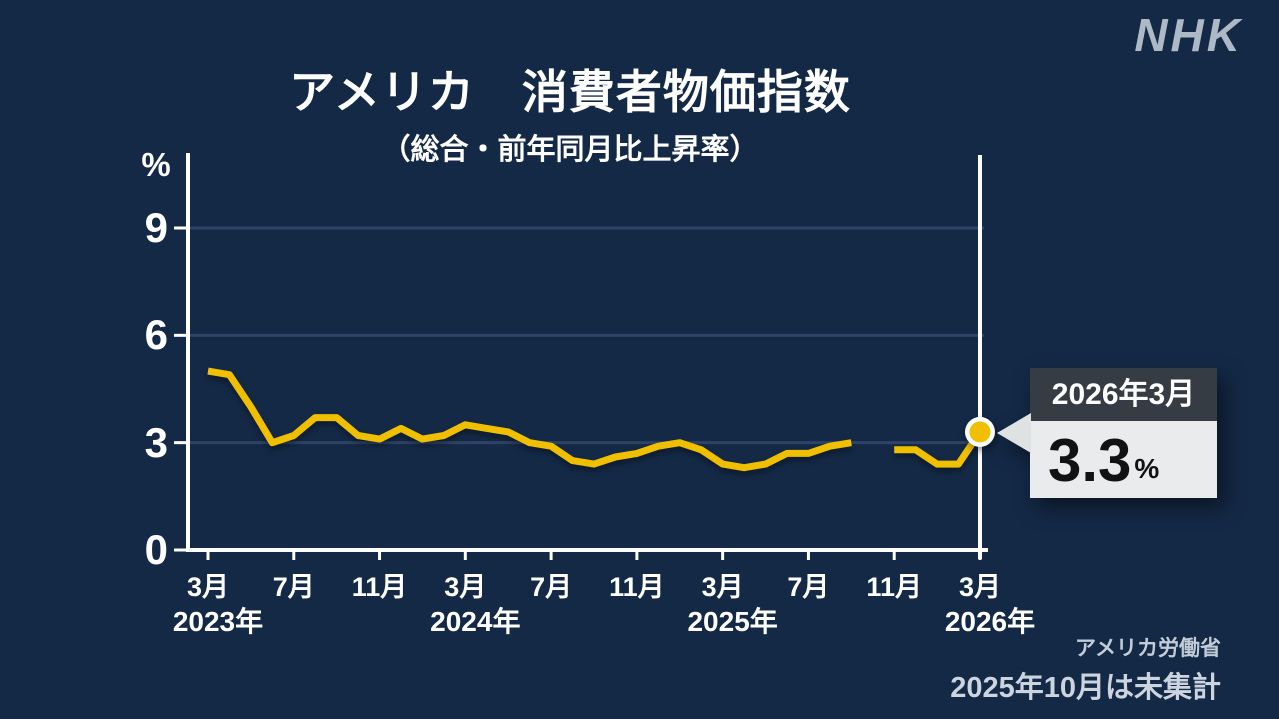 Image resolution: width=1279 pixels, height=719 pixels. Describe the element at coordinates (1085, 688) in the screenshot. I see `missing-data-note: 2025年10月は未集計` at that location.